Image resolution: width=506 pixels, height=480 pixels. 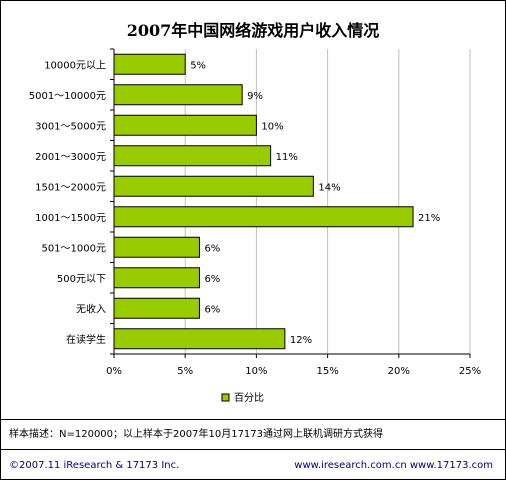 What do you see at coordinates (429, 218) in the screenshot?
I see `data-label: 21%` at bounding box center [429, 218].